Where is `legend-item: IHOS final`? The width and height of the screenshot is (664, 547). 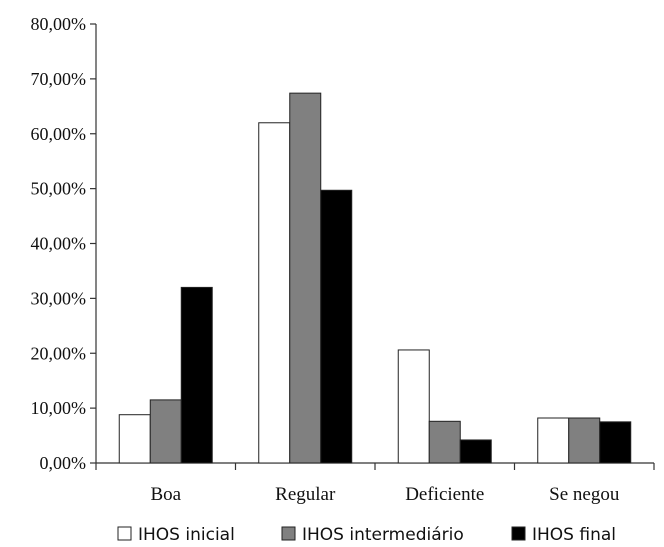 legend-item: IHOS final is located at coordinates (563, 535).